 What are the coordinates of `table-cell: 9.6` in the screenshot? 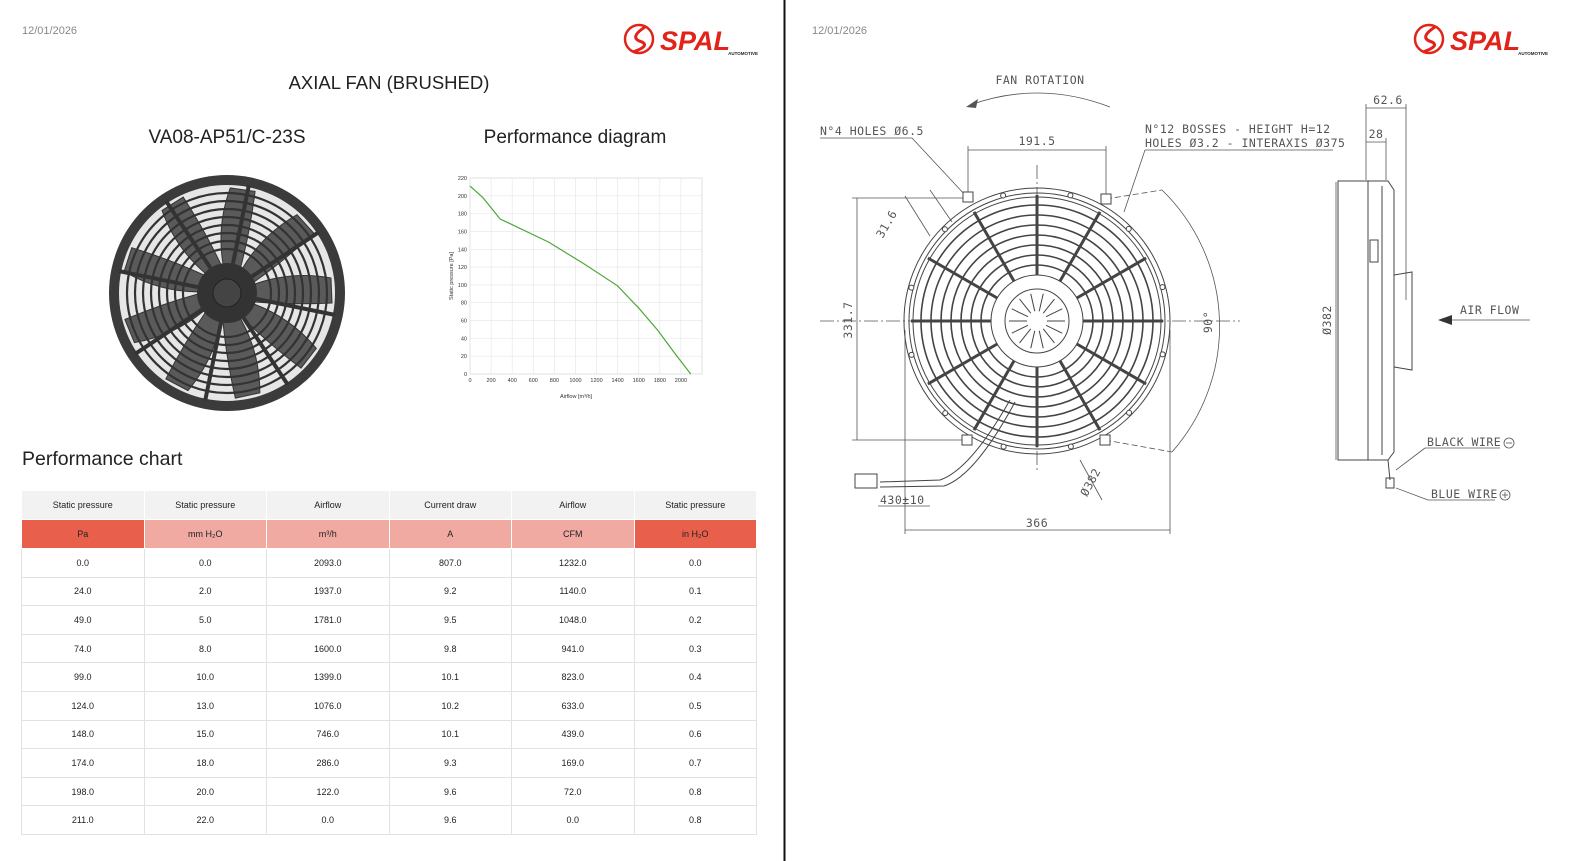 It's located at (450, 820).